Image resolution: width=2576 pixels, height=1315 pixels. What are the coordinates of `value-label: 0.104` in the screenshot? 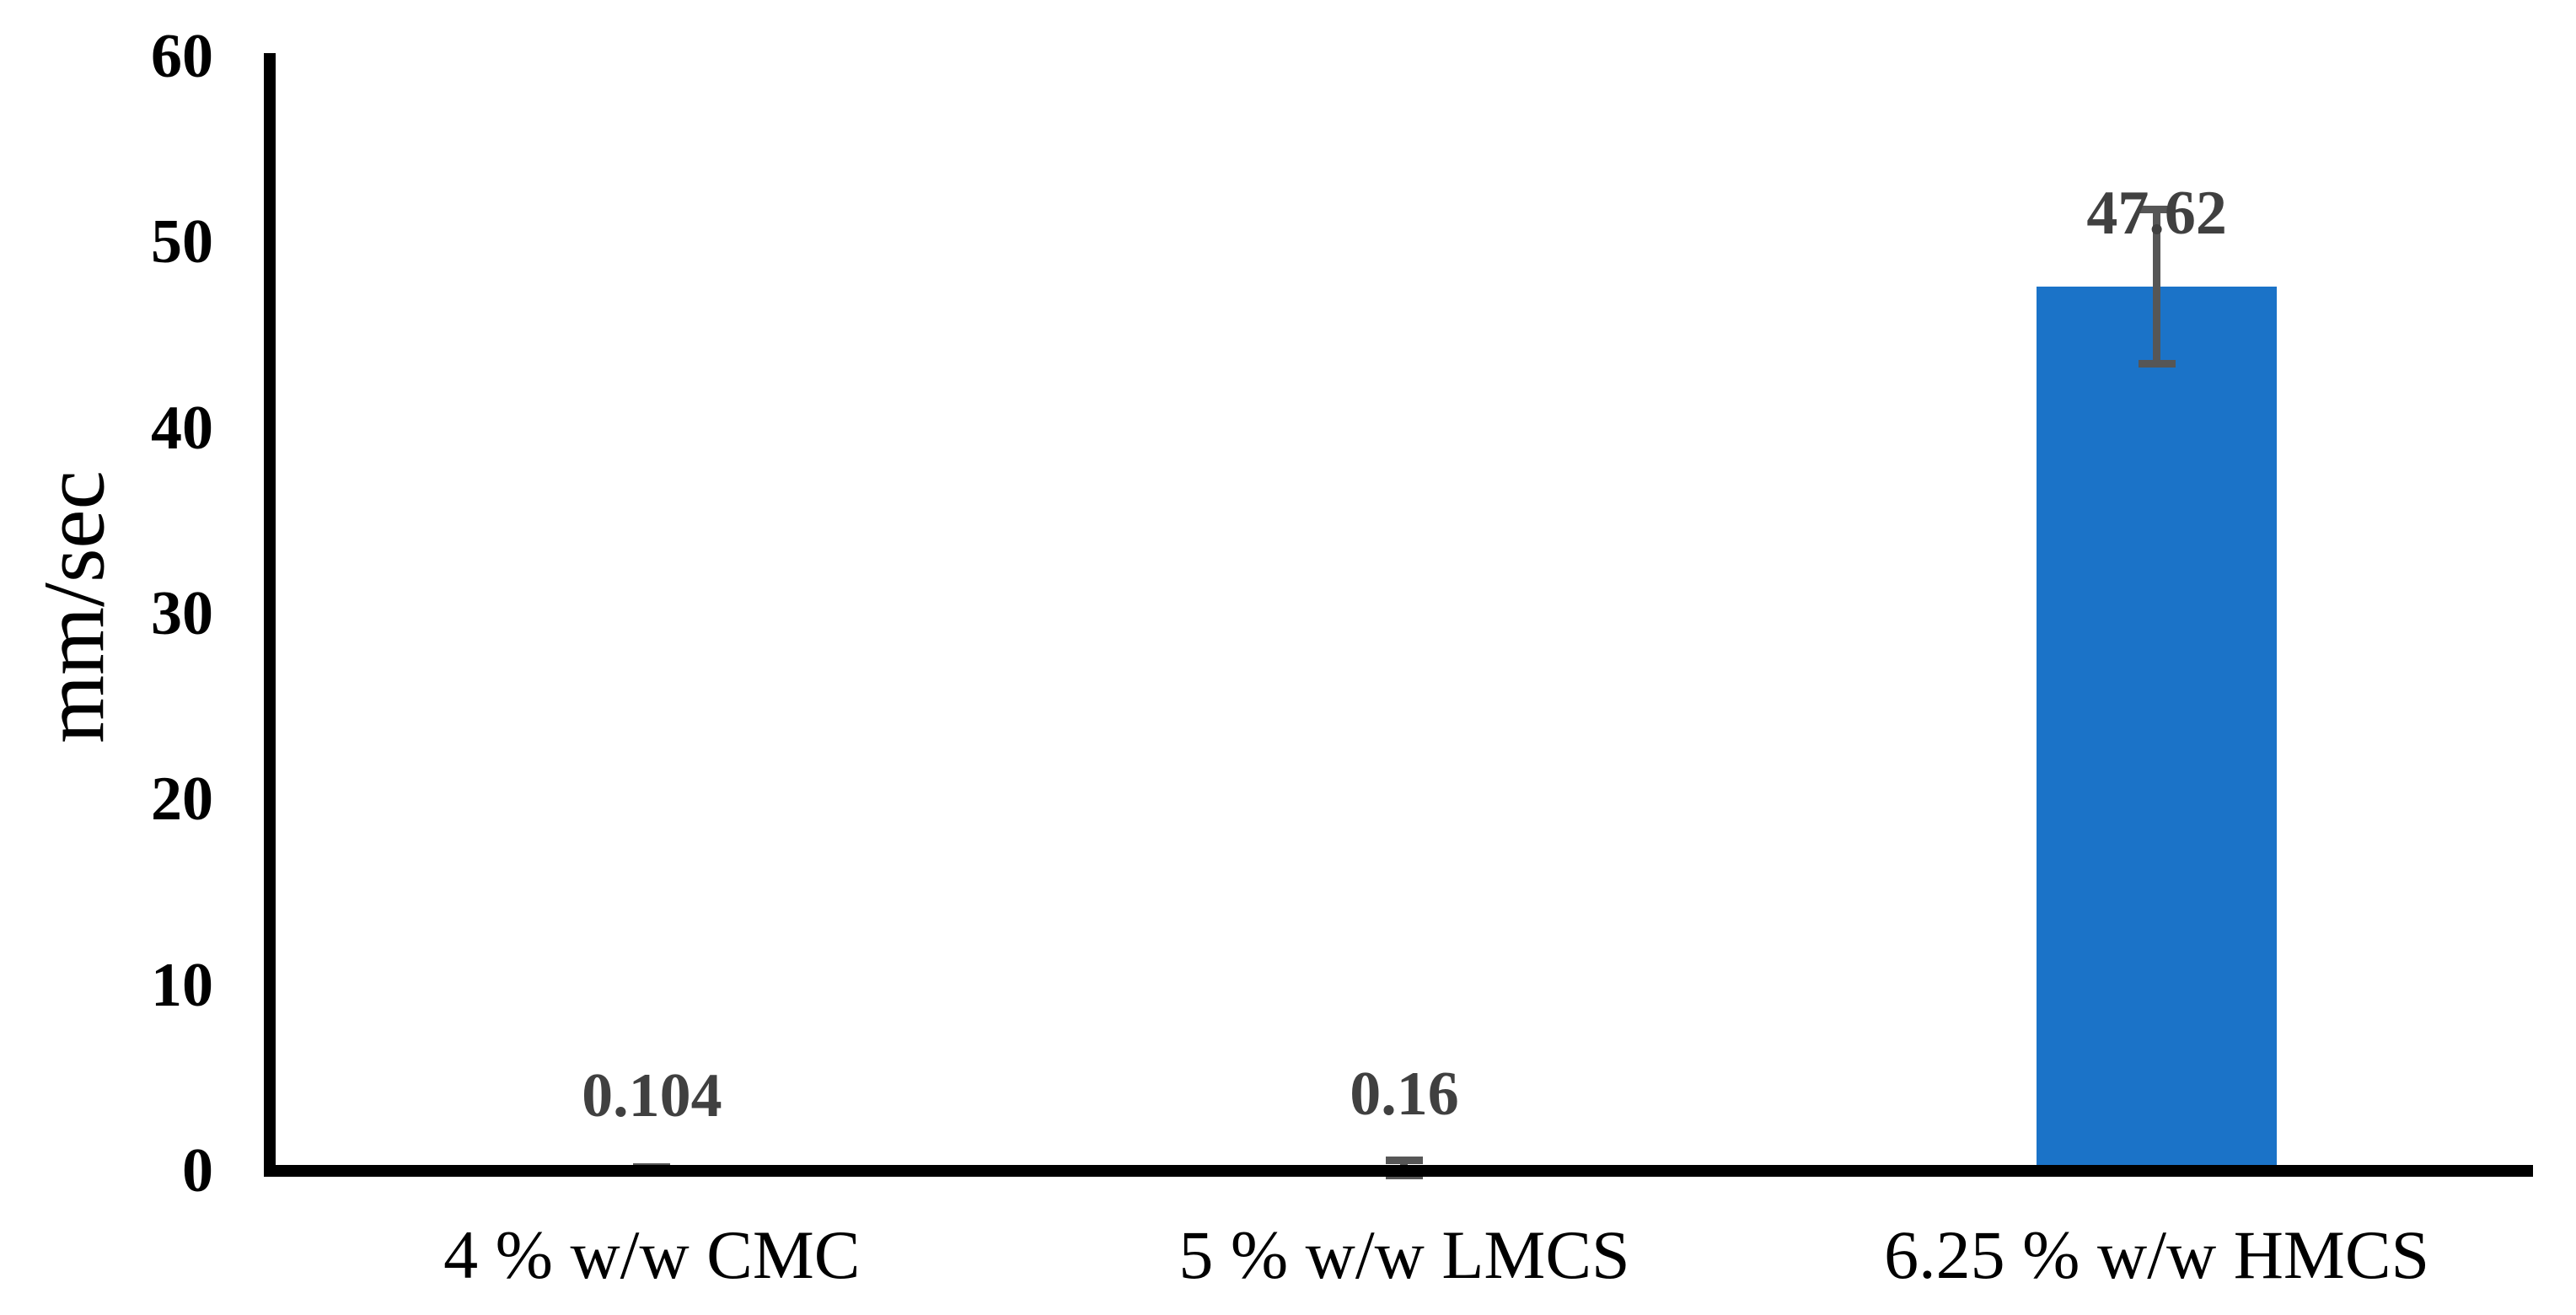 It's located at (652, 1095).